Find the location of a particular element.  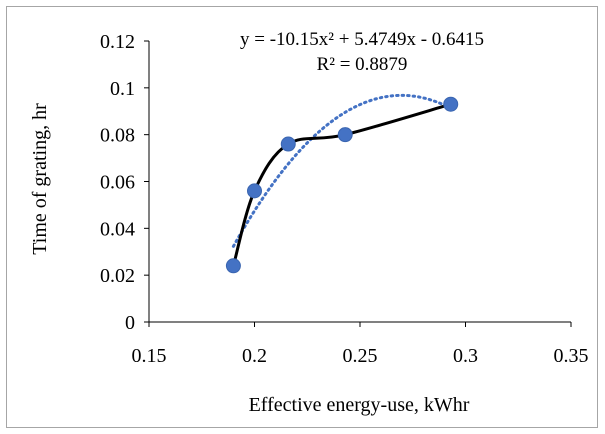

trendline-group is located at coordinates (342, 170).